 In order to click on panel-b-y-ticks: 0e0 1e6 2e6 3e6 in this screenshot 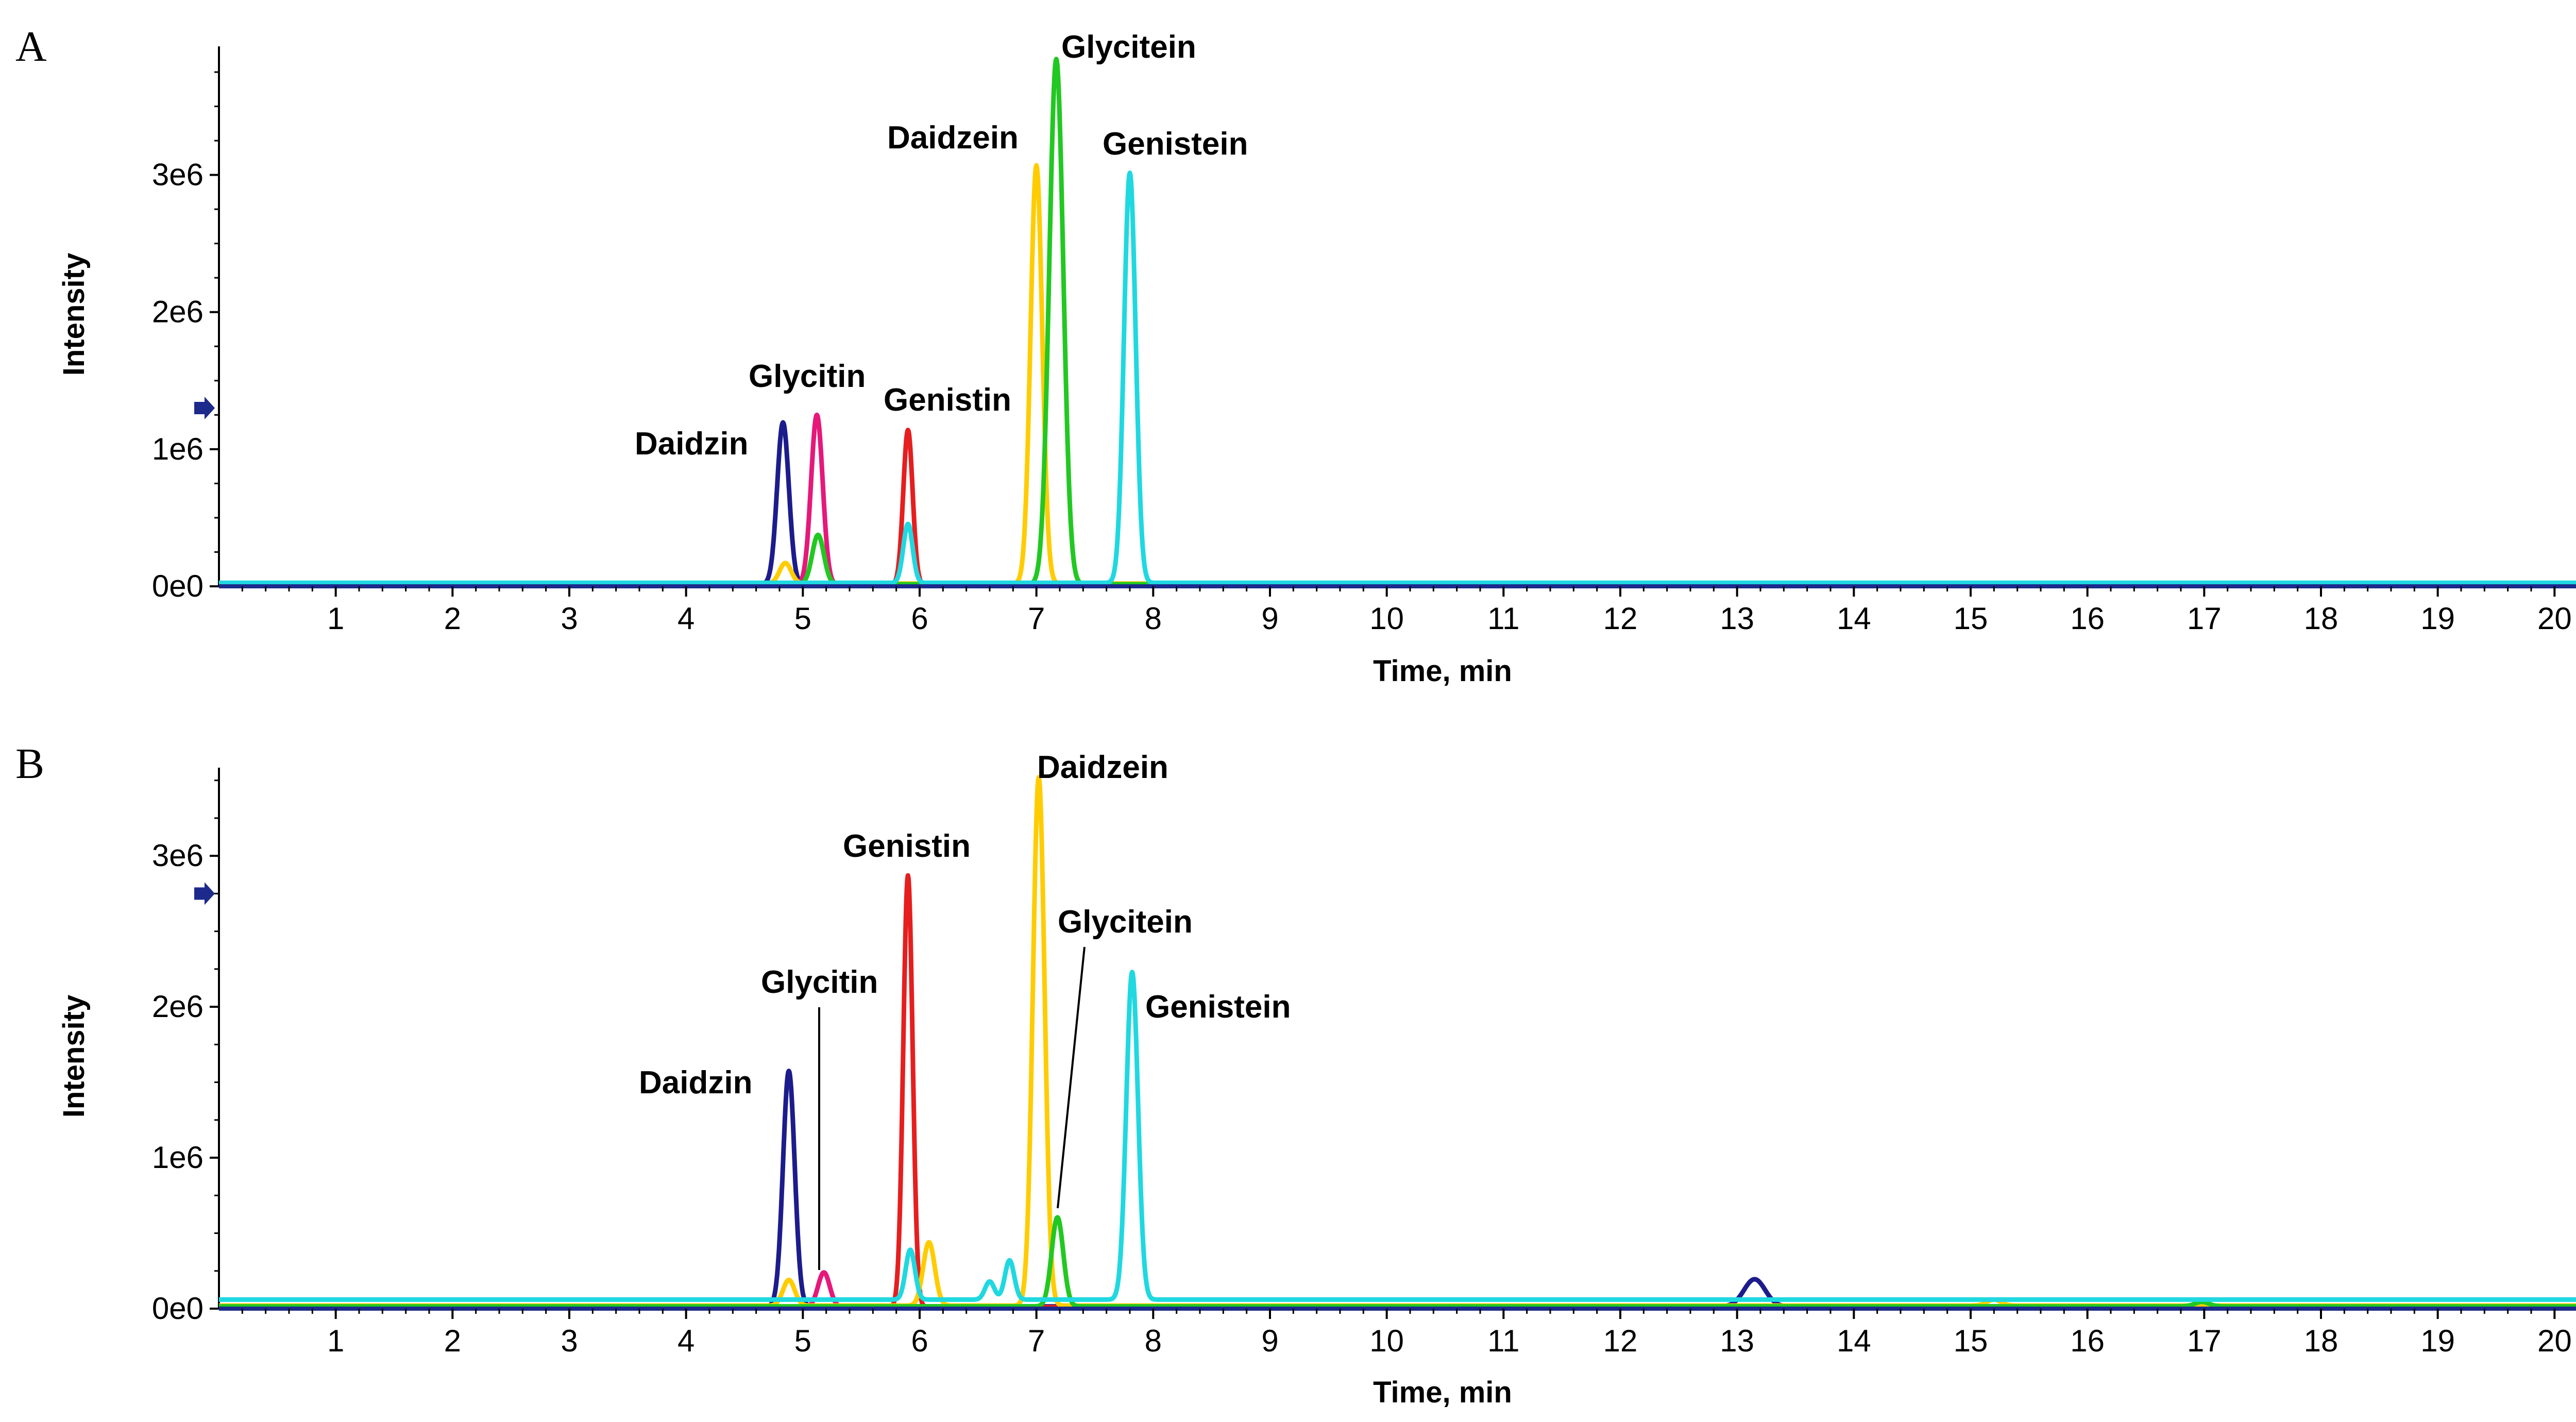, I will do `click(185, 1053)`.